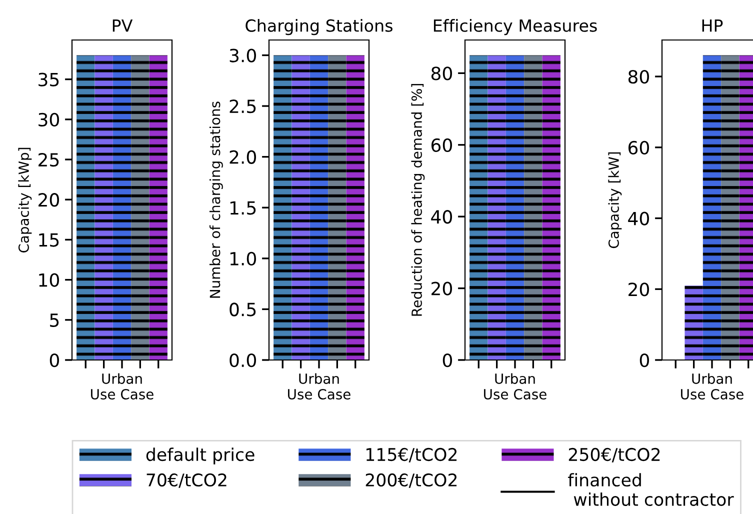 The width and height of the screenshot is (753, 514). I want to click on chart-title: PV, so click(122, 26).